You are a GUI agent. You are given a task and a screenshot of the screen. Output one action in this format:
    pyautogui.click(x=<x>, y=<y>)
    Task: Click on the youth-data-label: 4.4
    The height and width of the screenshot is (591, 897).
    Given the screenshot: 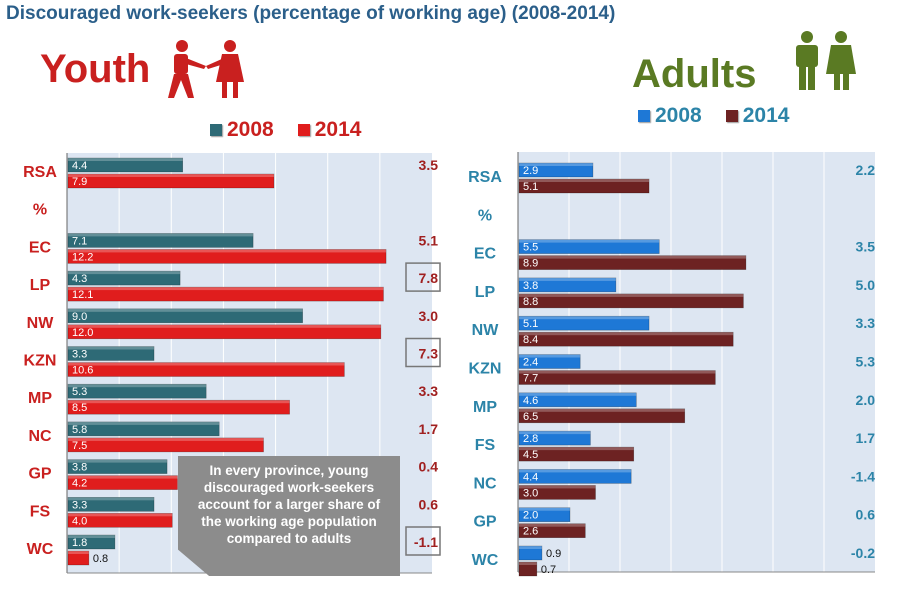 What is the action you would take?
    pyautogui.click(x=79, y=166)
    